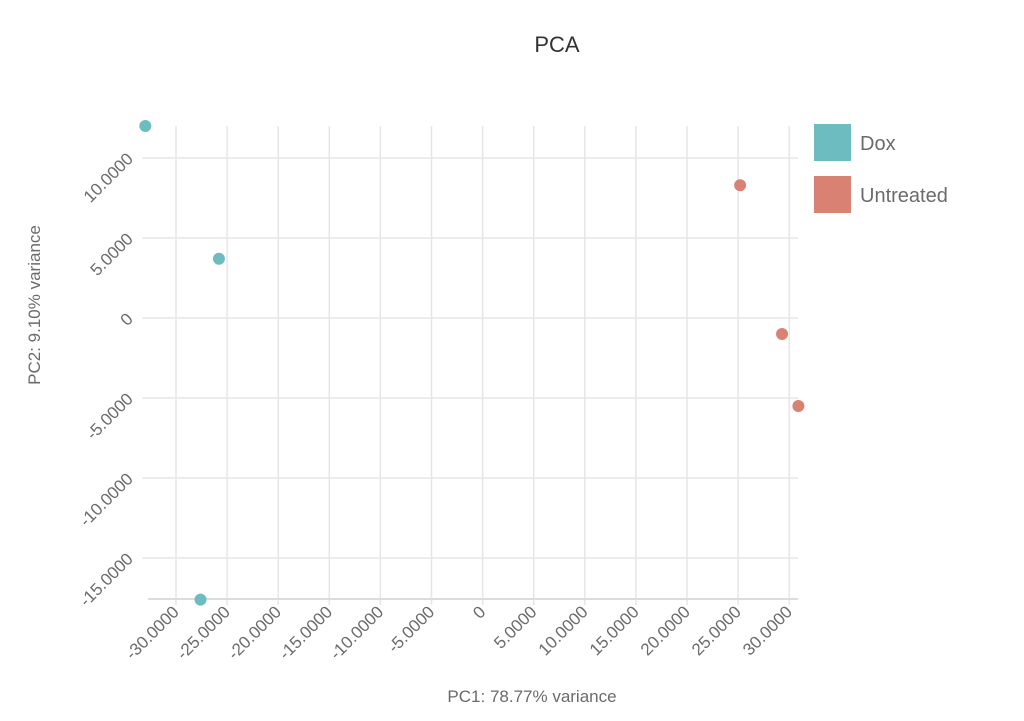  What do you see at coordinates (563, 630) in the screenshot?
I see `x-tick-label: 10.0000` at bounding box center [563, 630].